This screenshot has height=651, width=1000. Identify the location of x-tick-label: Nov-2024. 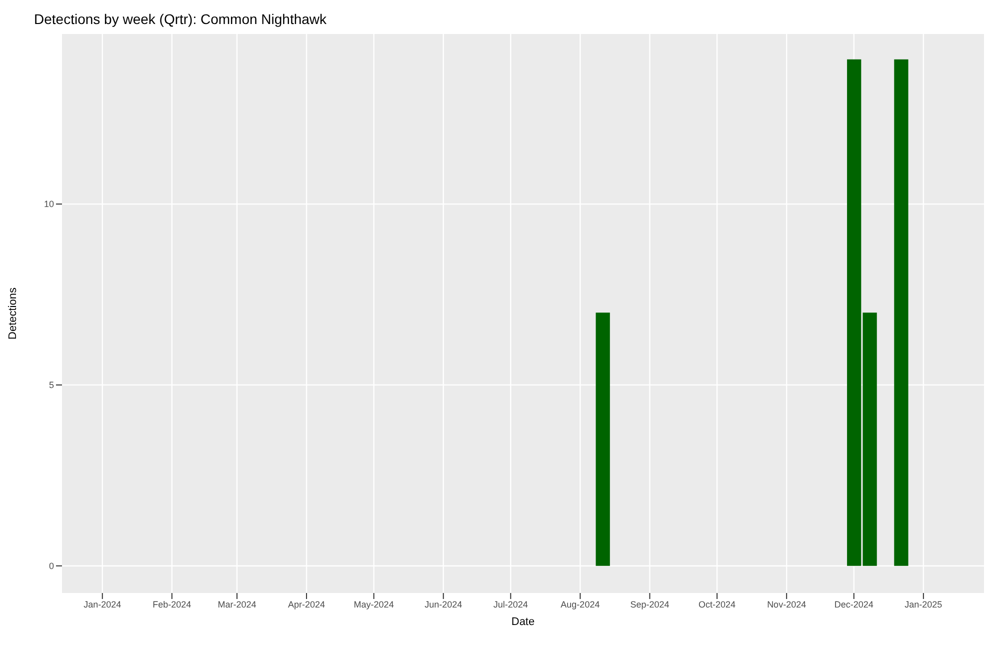
(786, 604).